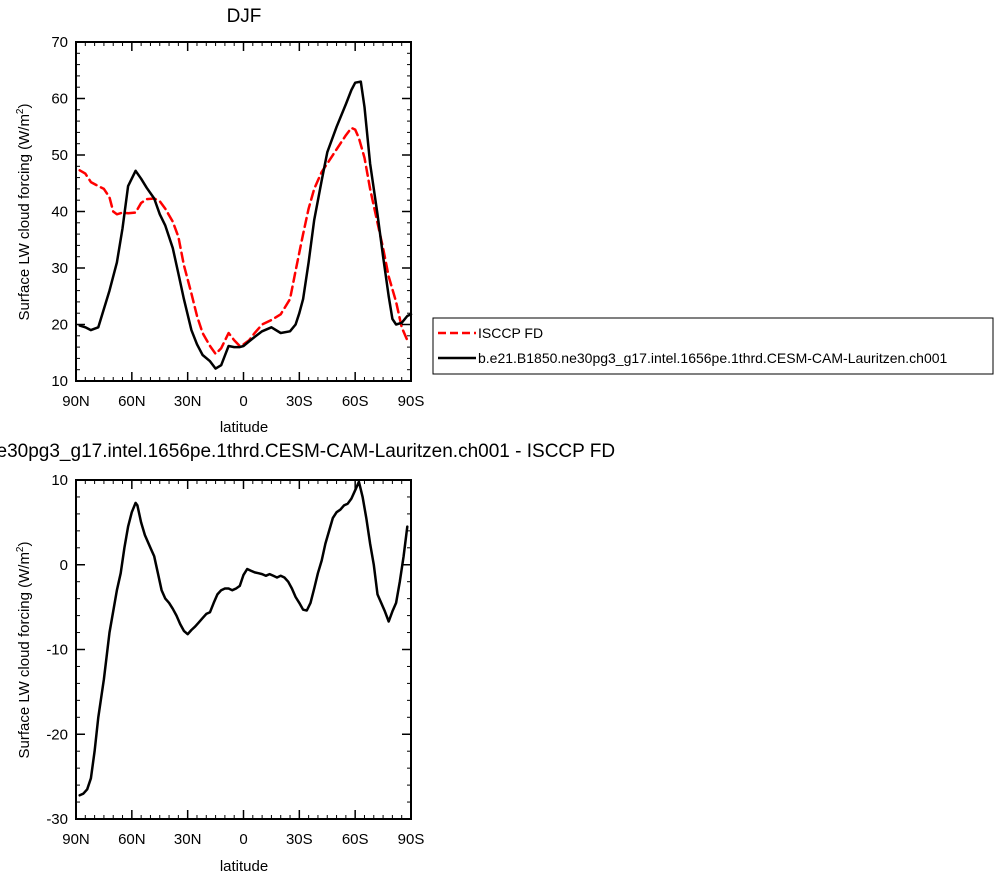  I want to click on y-tick-label: -10, so click(57, 650).